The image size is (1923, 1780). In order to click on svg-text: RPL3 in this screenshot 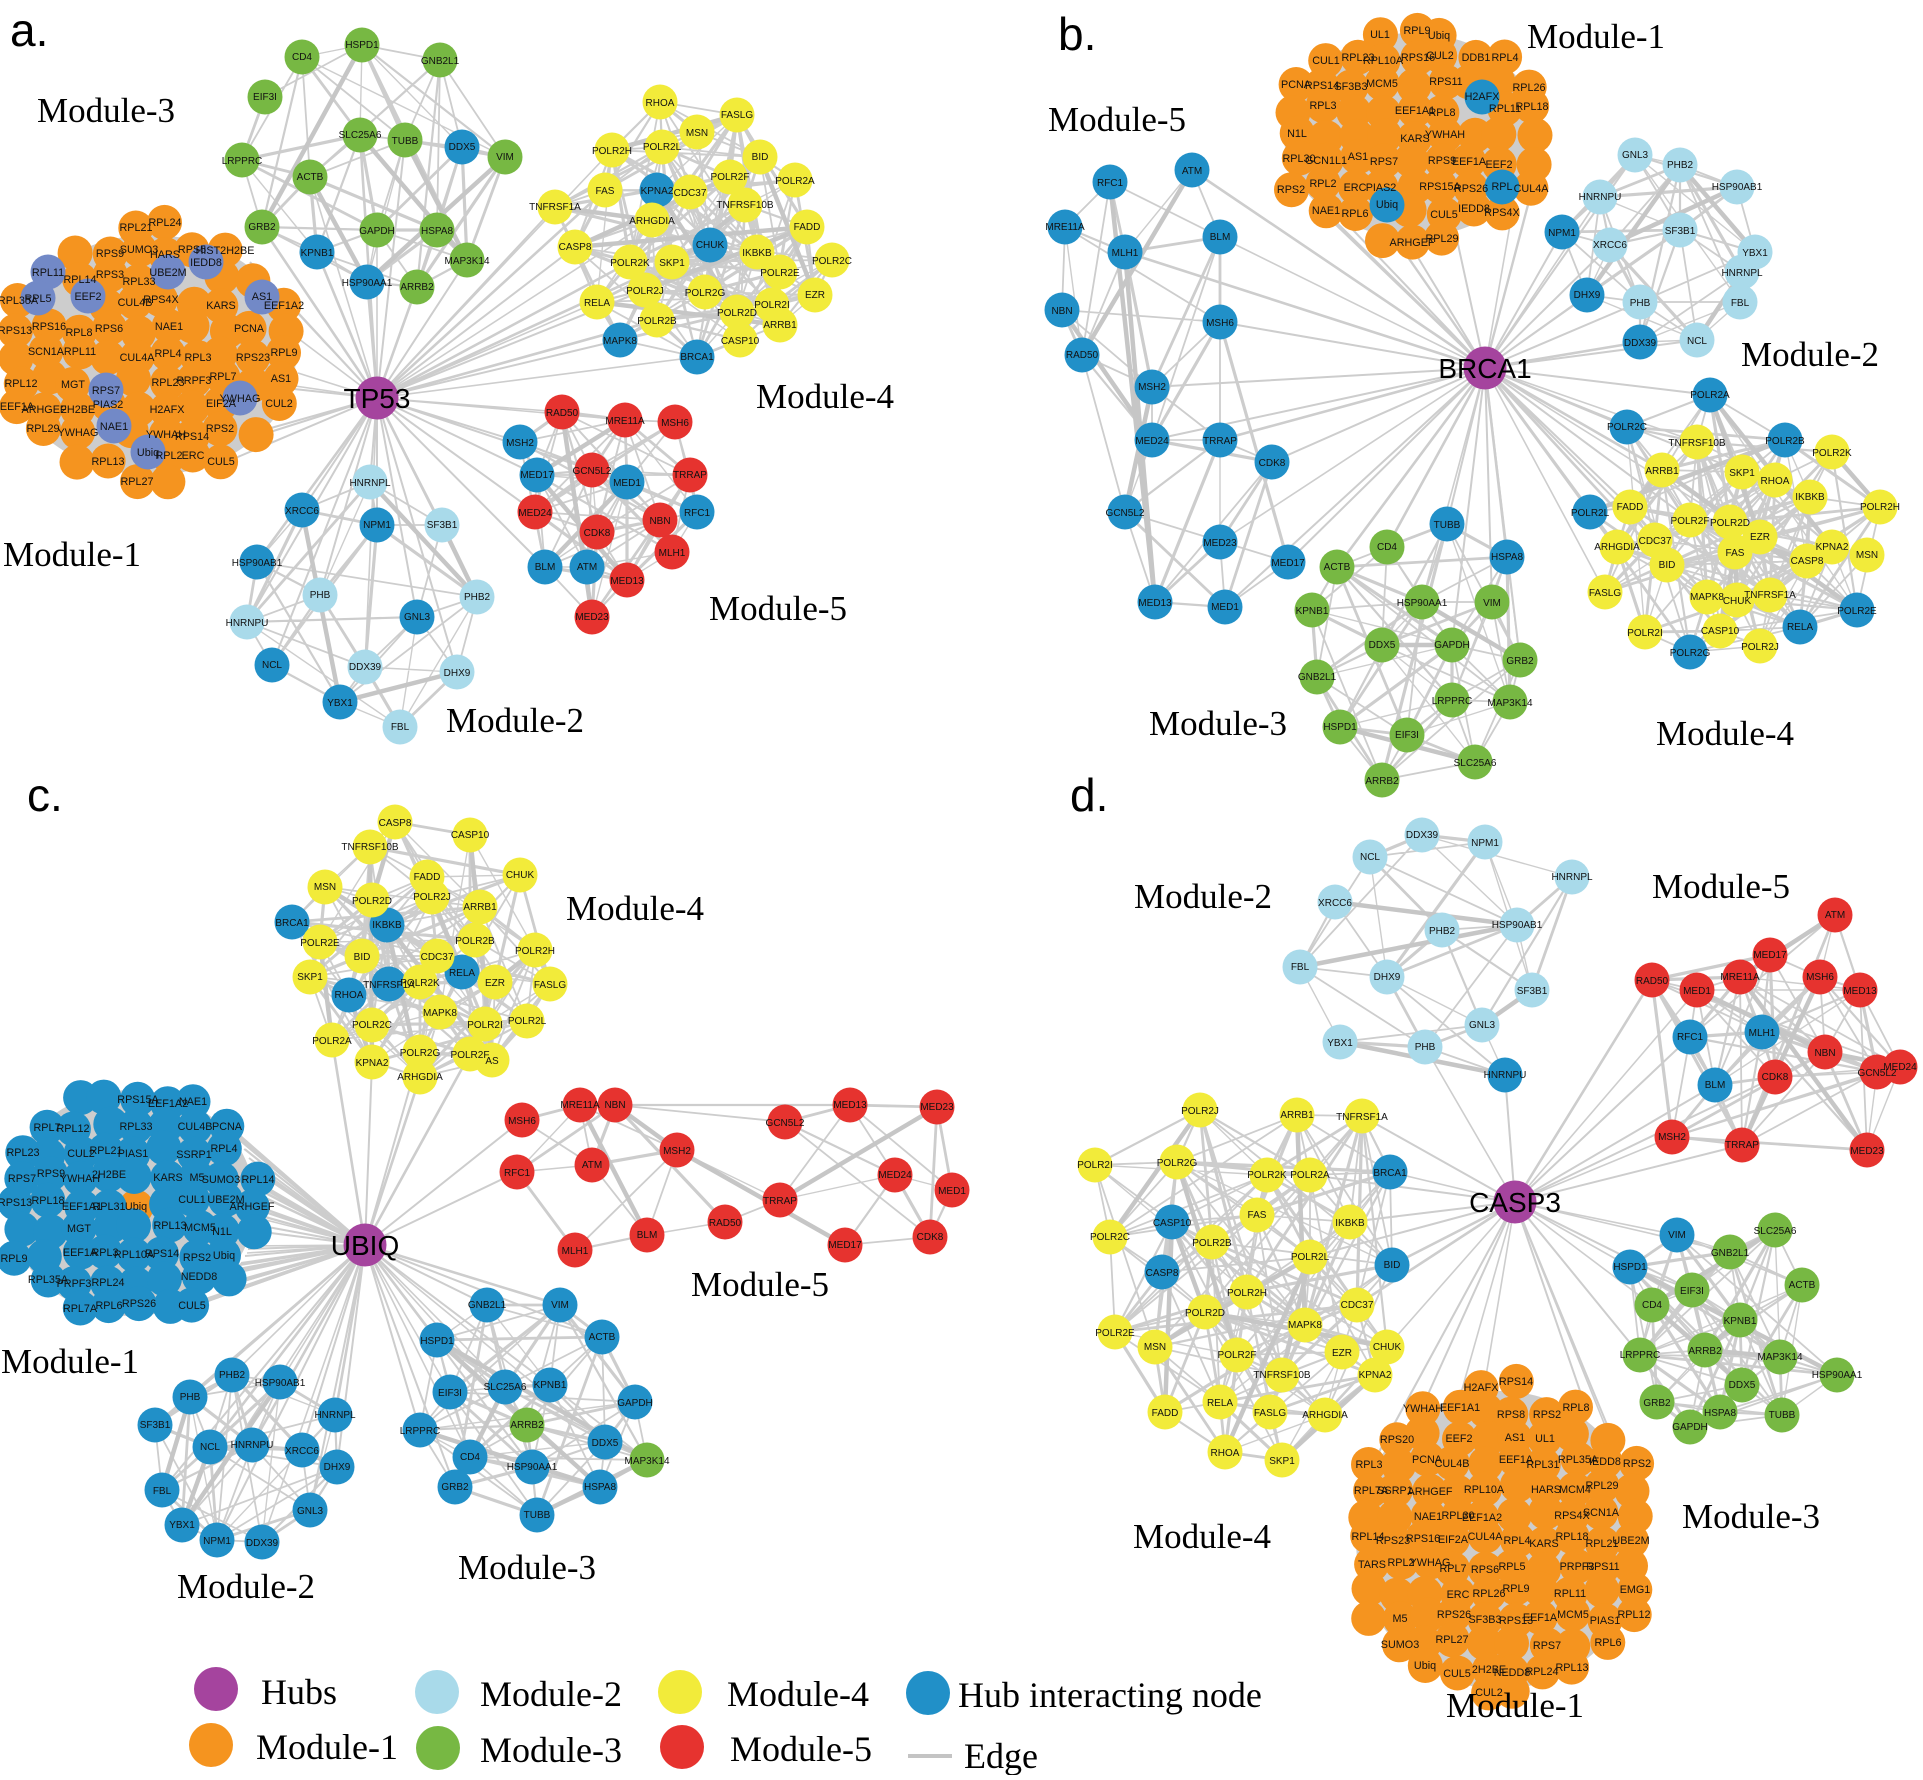, I will do `click(104, 1253)`.